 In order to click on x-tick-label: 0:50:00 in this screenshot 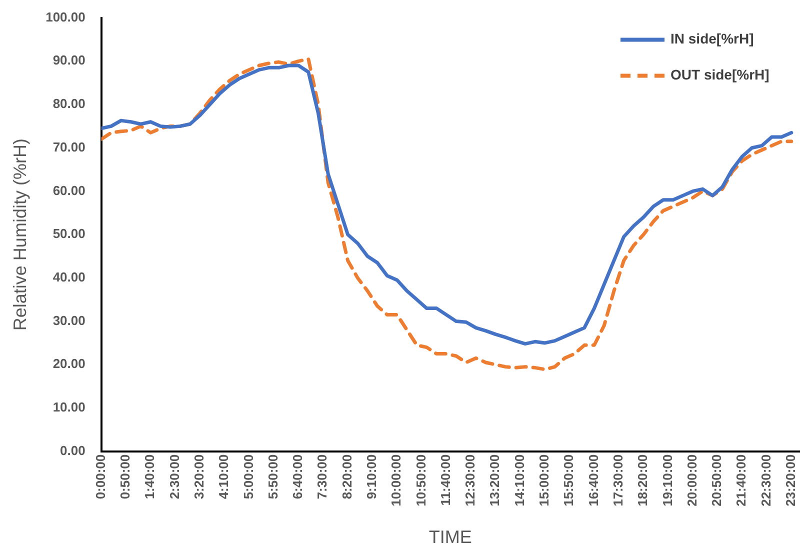, I will do `click(125, 477)`.